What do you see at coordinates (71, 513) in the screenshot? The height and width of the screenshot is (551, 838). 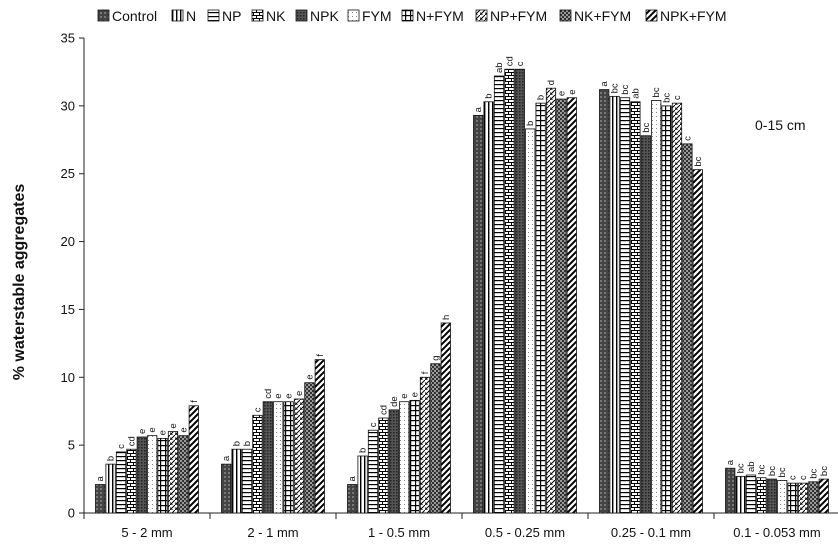 I see `y-tick-label: 0` at bounding box center [71, 513].